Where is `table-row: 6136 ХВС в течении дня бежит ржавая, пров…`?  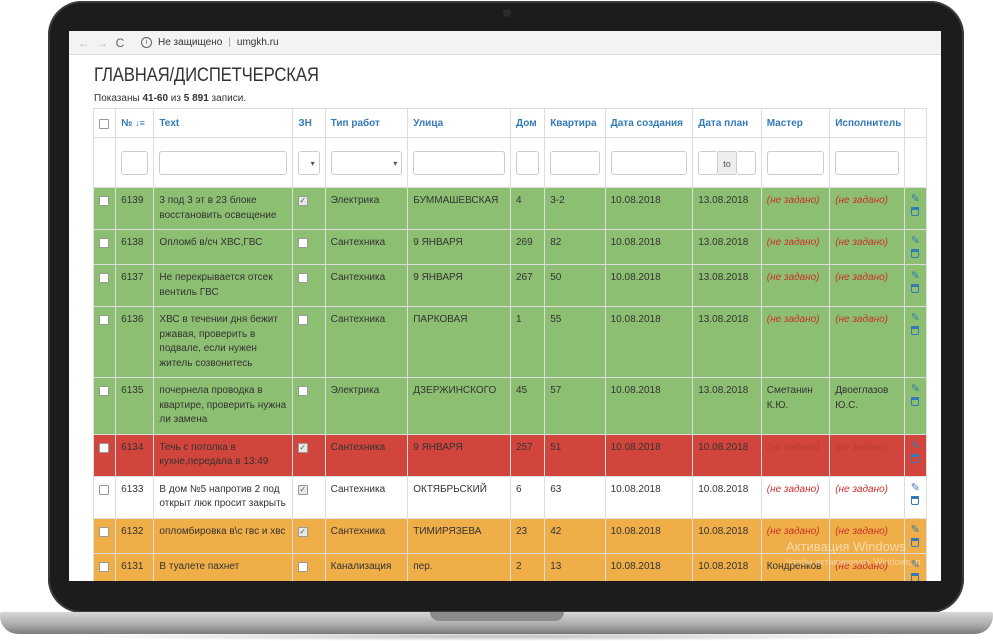 table-row: 6136 ХВС в течении дня бежит ржавая, пров… is located at coordinates (510, 342).